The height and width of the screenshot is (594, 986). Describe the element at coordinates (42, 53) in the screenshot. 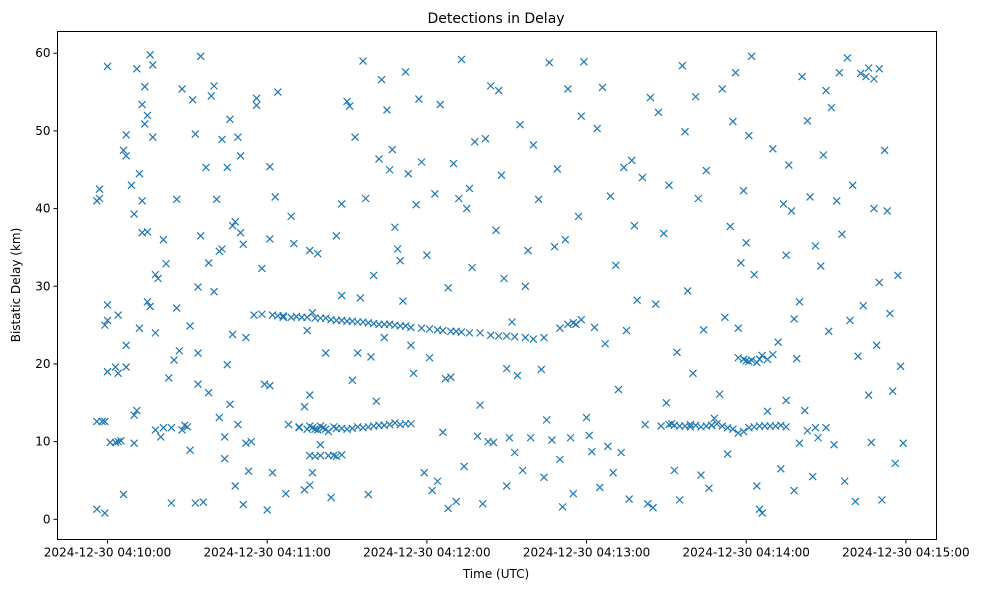

I see `y-tick-label: 60` at that location.